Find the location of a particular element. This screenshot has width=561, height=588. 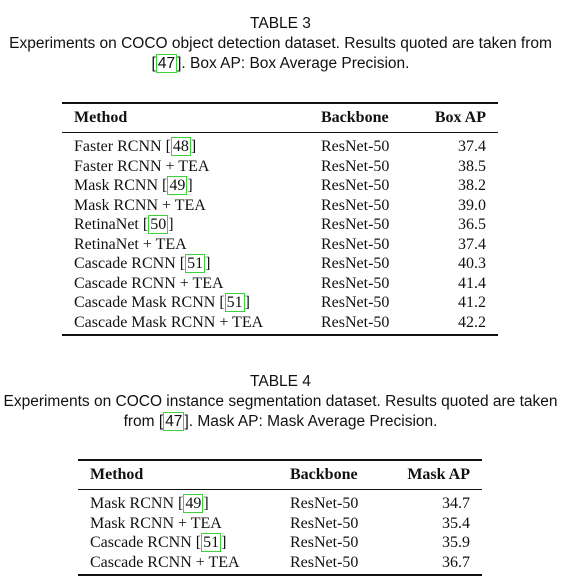

table3-row: RetinaNet + TEA ResNet-50 37.4 is located at coordinates (280, 245).